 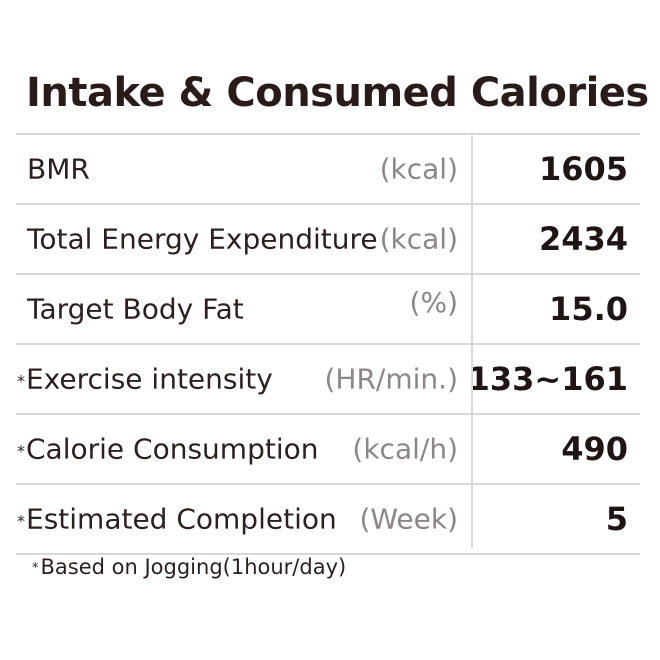 I want to click on table-row-exercise-intensity: *Exercise intensity (HR/min.) 133~161, so click(x=328, y=380).